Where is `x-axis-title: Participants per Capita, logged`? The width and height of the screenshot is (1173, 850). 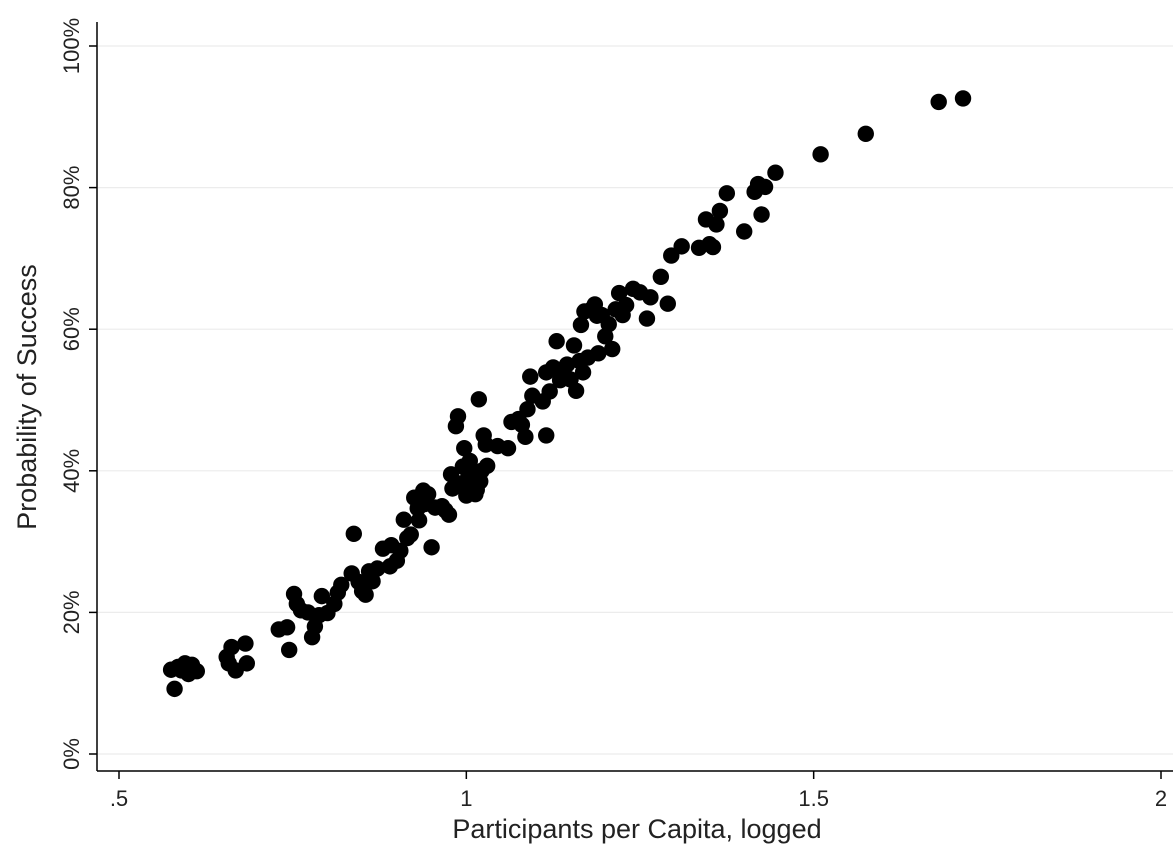 x-axis-title: Participants per Capita, logged is located at coordinates (636, 829).